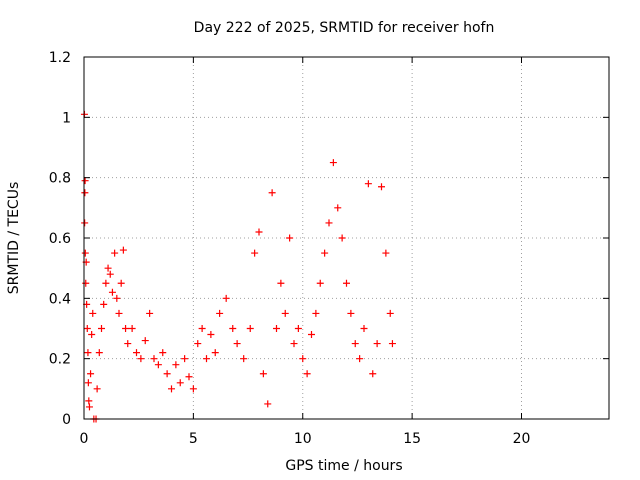 The image size is (640, 480). I want to click on y-axis-label: SRMTID / TECUs, so click(14, 238).